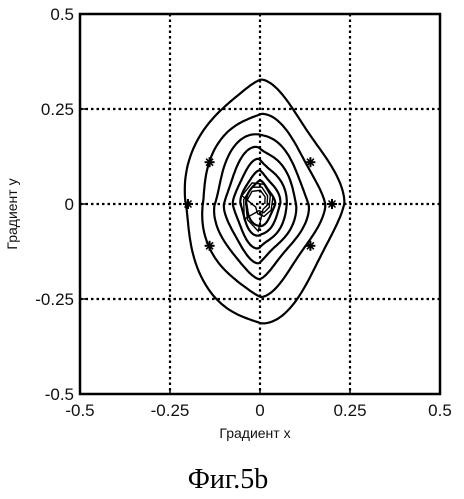  Describe the element at coordinates (259, 410) in the screenshot. I see `x-tick-label: 0` at that location.